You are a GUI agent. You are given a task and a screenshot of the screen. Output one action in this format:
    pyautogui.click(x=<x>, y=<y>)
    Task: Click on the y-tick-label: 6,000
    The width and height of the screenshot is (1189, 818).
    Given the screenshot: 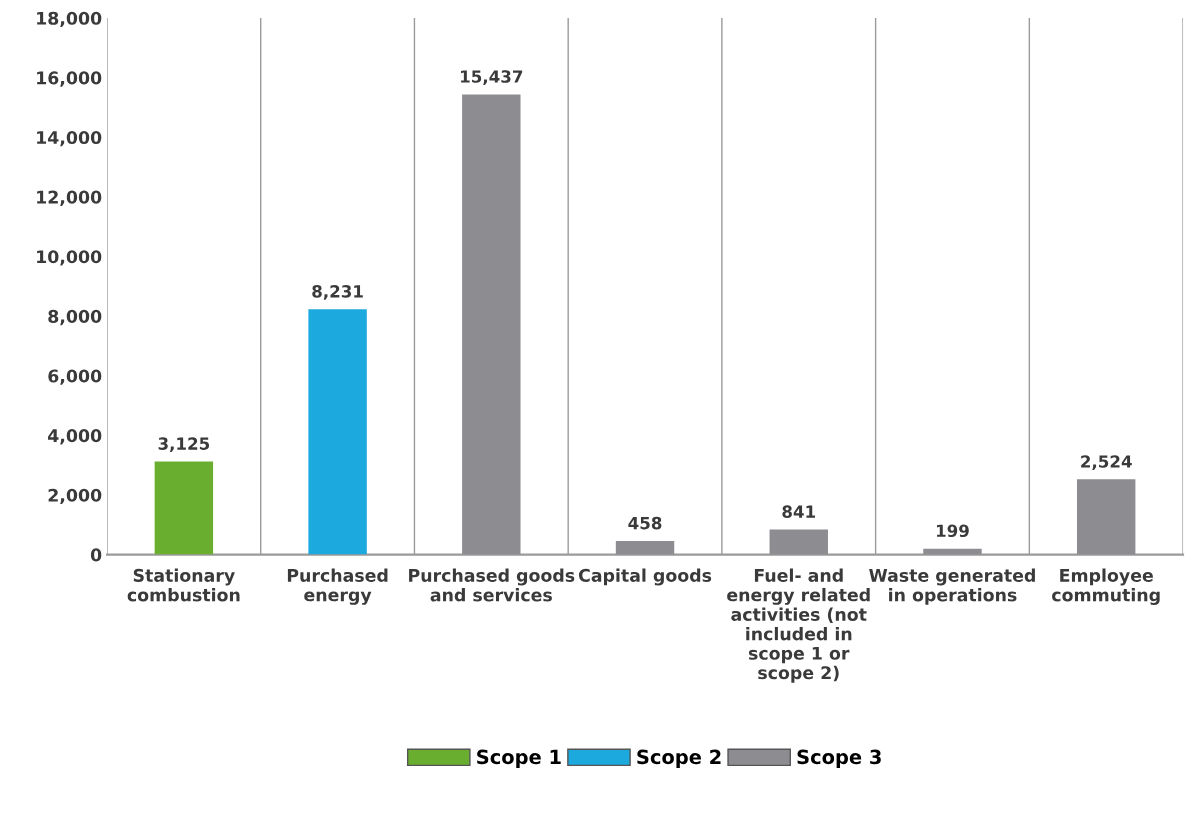 What is the action you would take?
    pyautogui.click(x=75, y=377)
    